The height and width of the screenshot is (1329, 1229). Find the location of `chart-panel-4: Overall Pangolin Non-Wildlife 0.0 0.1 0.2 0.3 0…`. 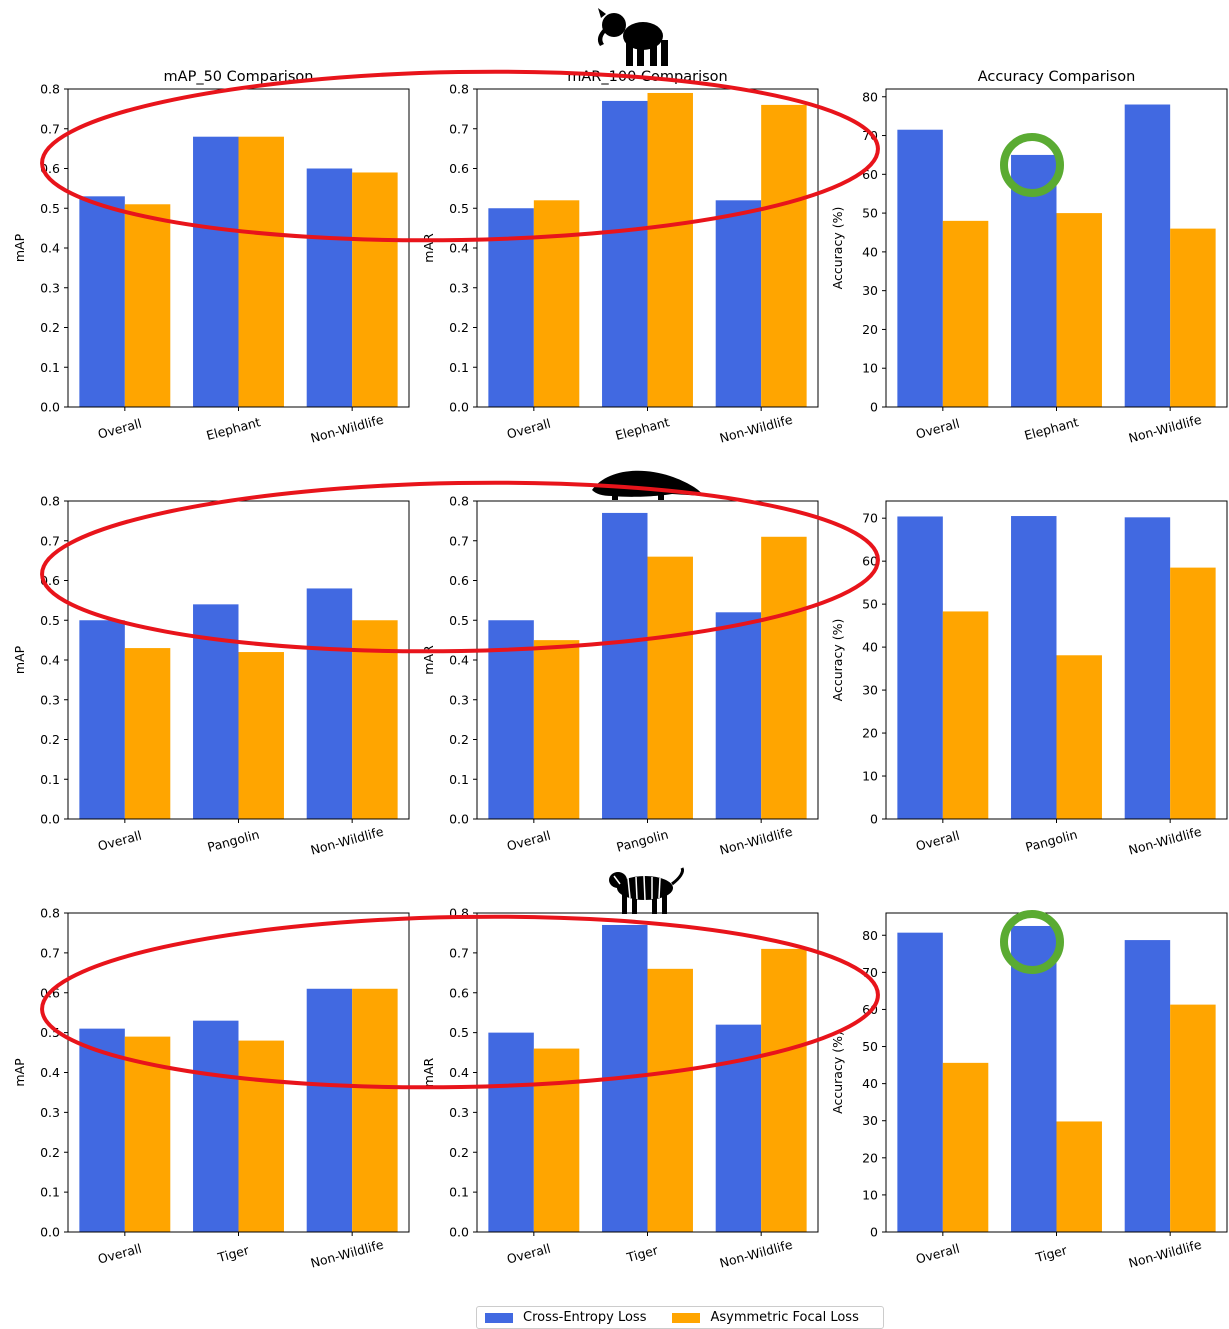

chart-panel-4: Overall Pangolin Non-Wildlife 0.0 0.1 0.2 0.3 0… is located at coordinates (211, 676).